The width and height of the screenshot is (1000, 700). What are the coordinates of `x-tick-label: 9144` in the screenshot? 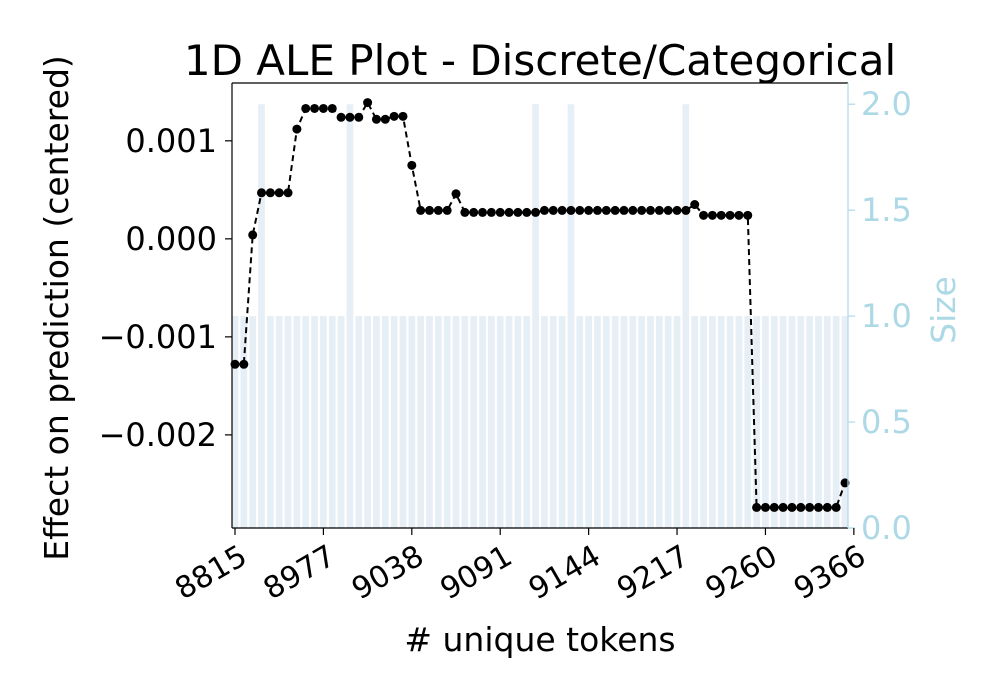 It's located at (565, 573).